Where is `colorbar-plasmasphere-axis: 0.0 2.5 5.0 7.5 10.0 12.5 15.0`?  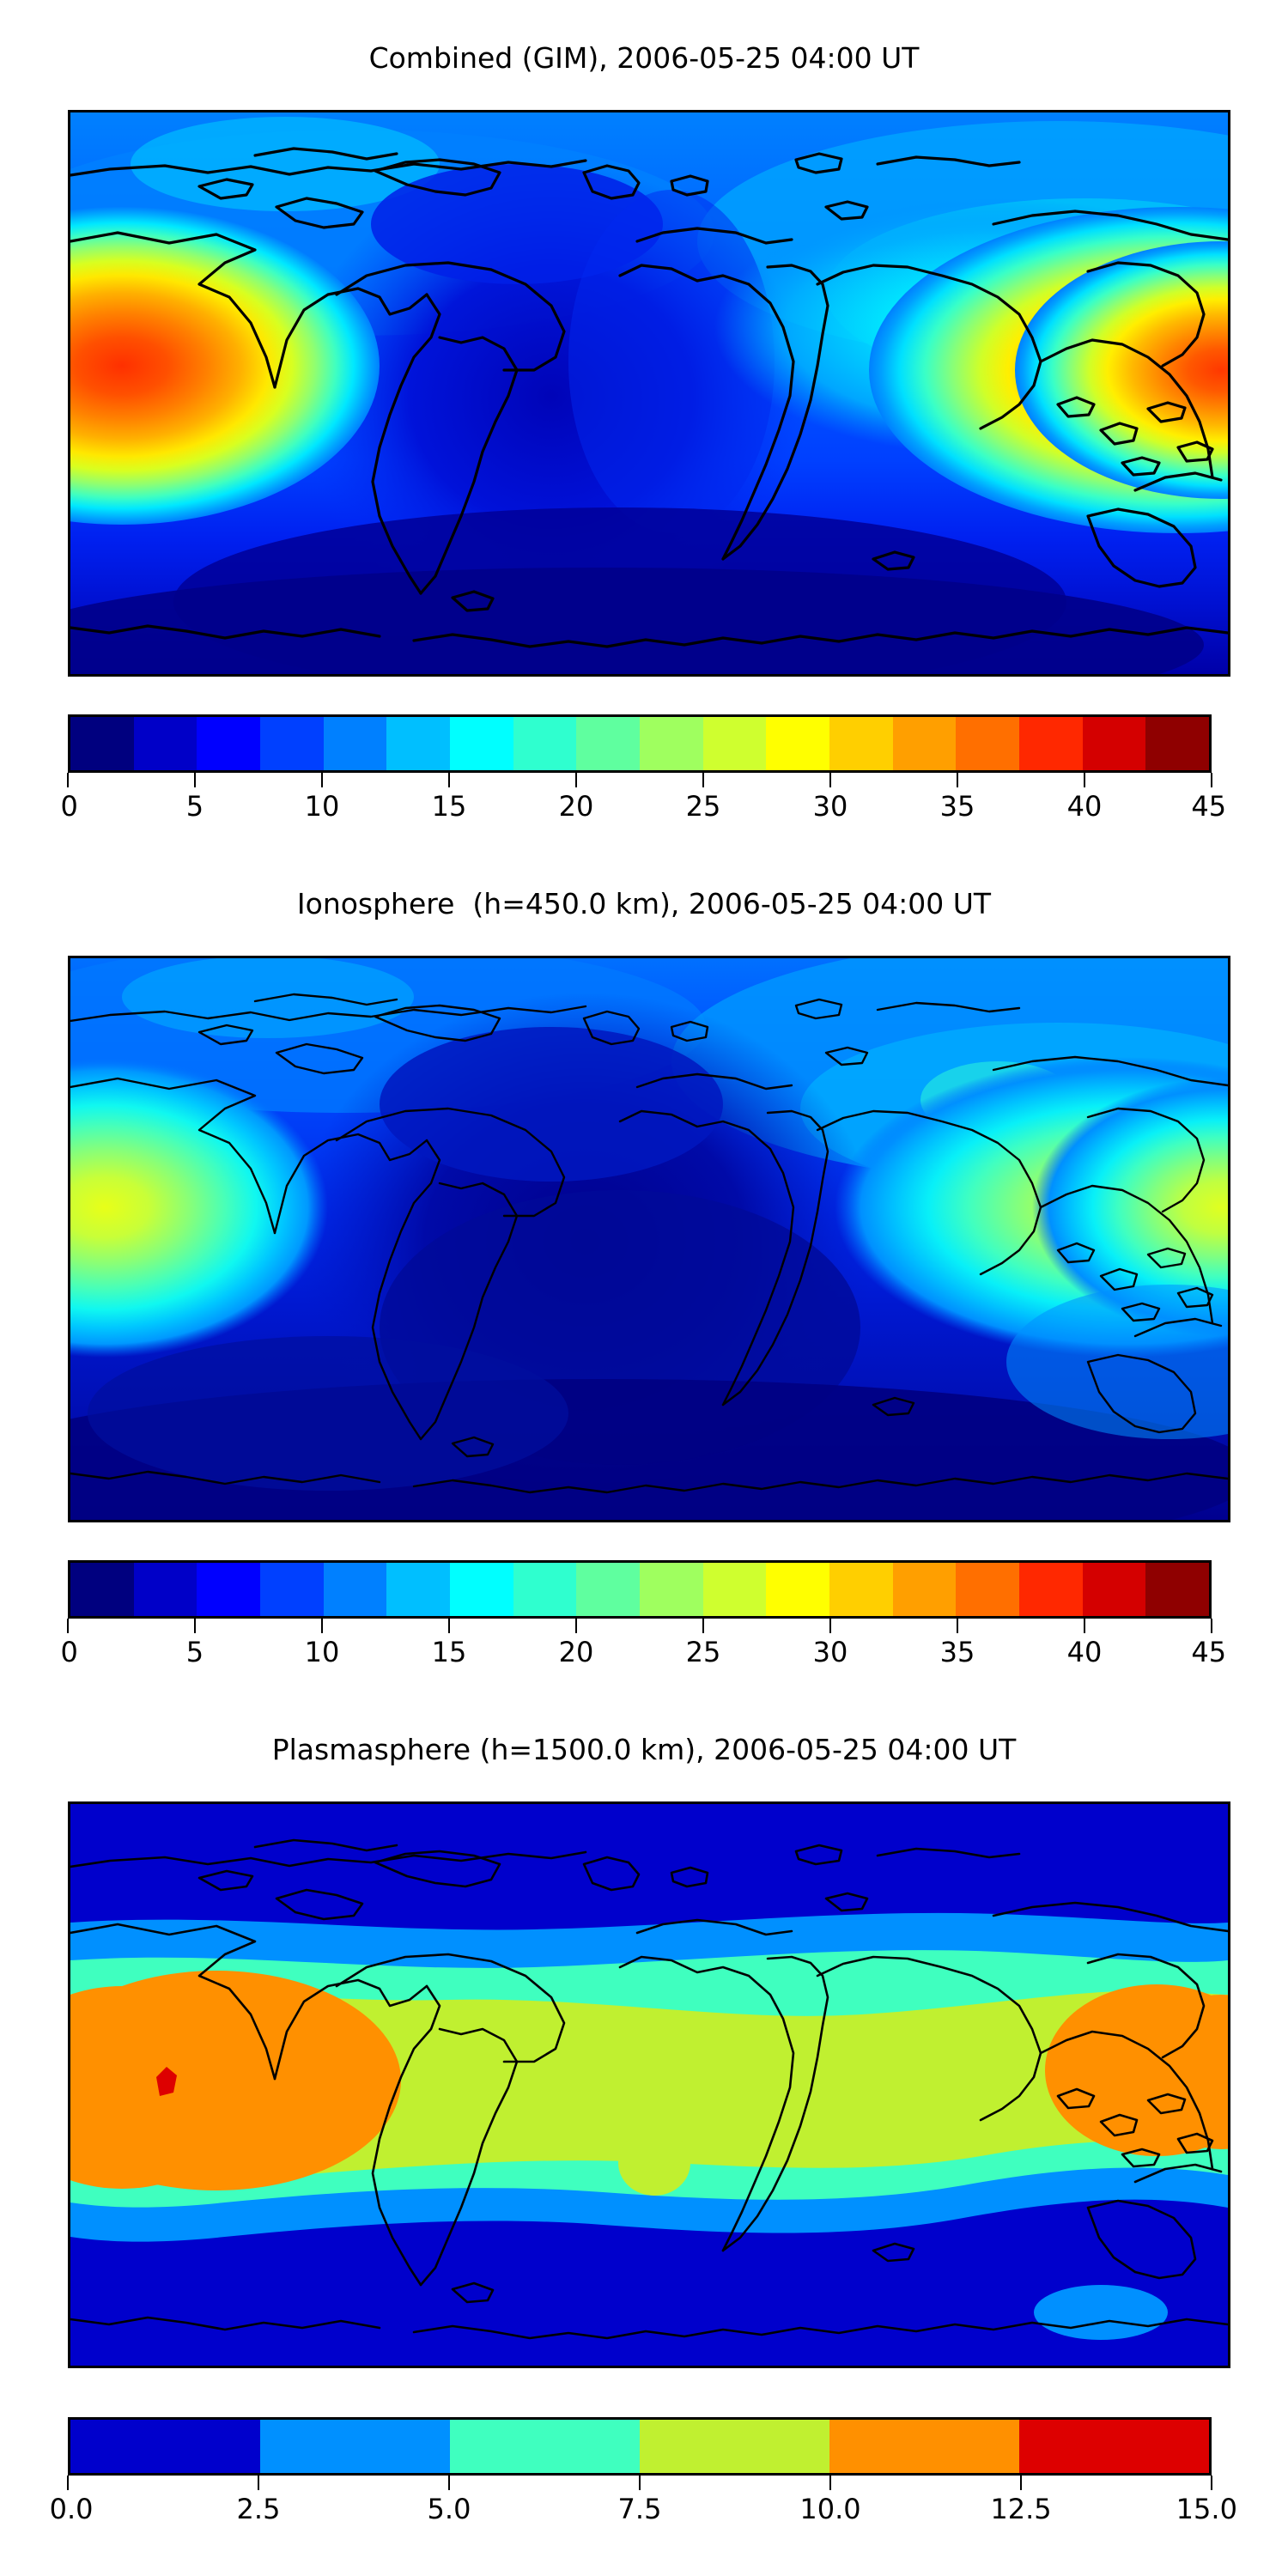 colorbar-plasmasphere-axis: 0.0 2.5 5.0 7.5 10.0 12.5 15.0 is located at coordinates (643, 2502).